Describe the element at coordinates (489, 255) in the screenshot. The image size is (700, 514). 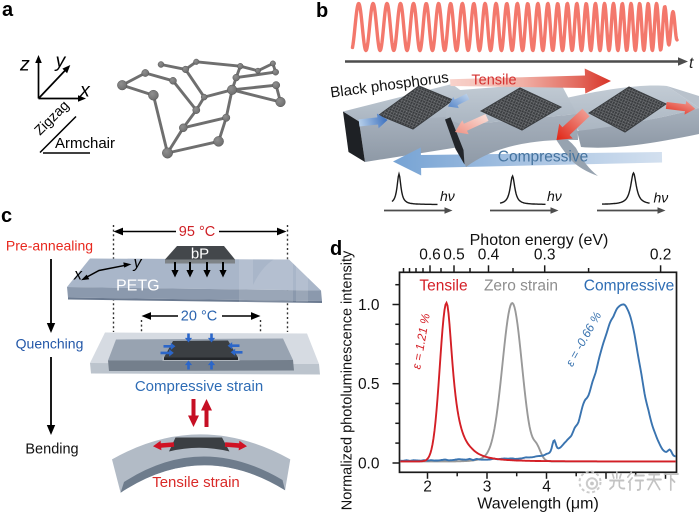
I see `svg-text: 0.4` at that location.